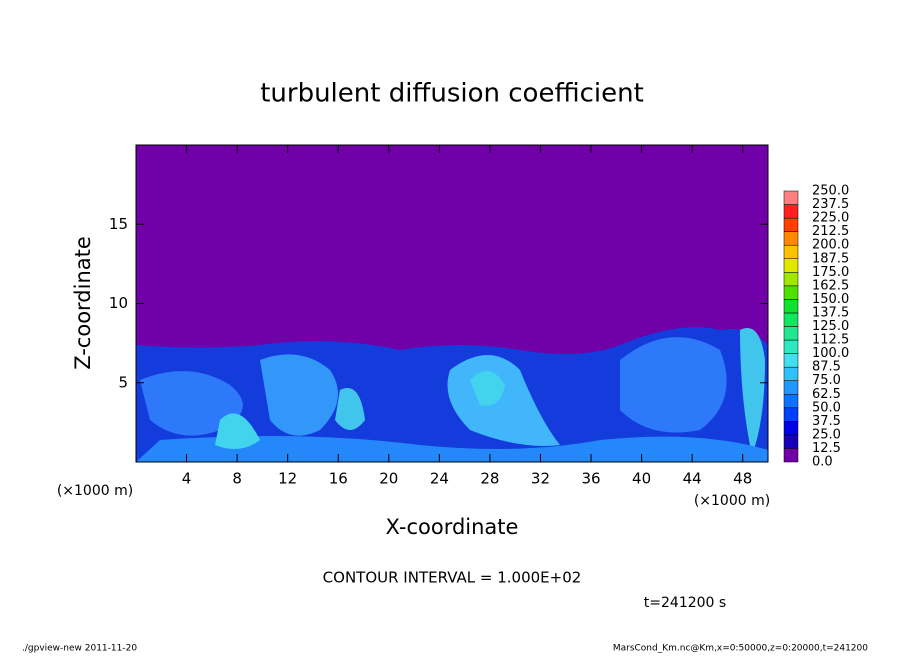 This screenshot has width=904, height=658. I want to click on colorbar-label: 150.0, so click(830, 299).